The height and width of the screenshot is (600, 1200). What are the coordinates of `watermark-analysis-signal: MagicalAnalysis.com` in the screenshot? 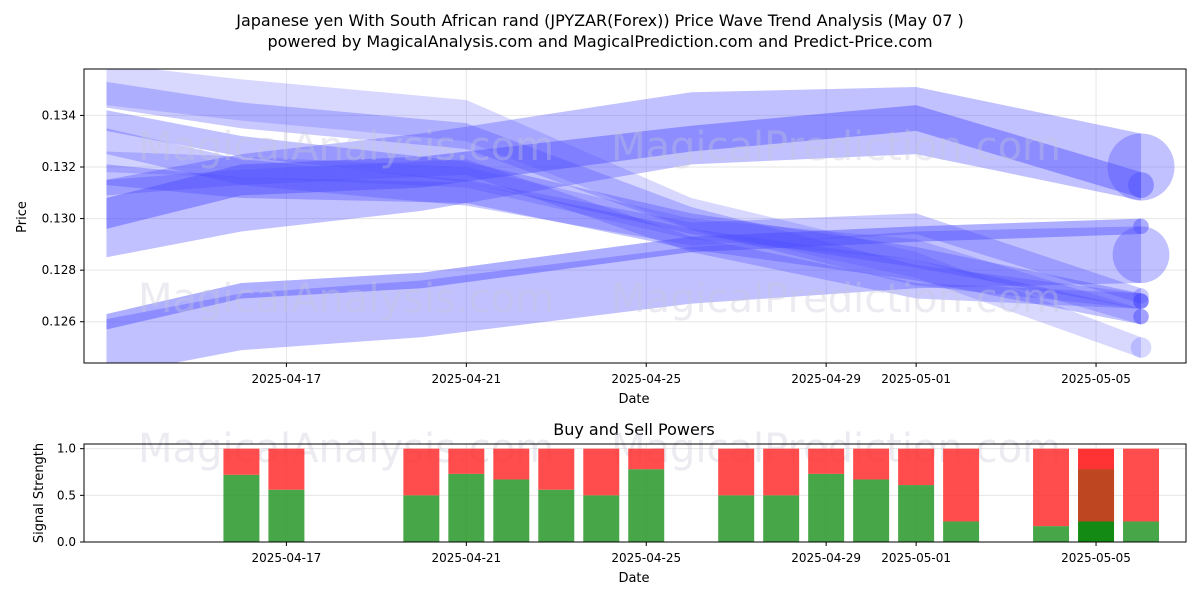 It's located at (346, 449).